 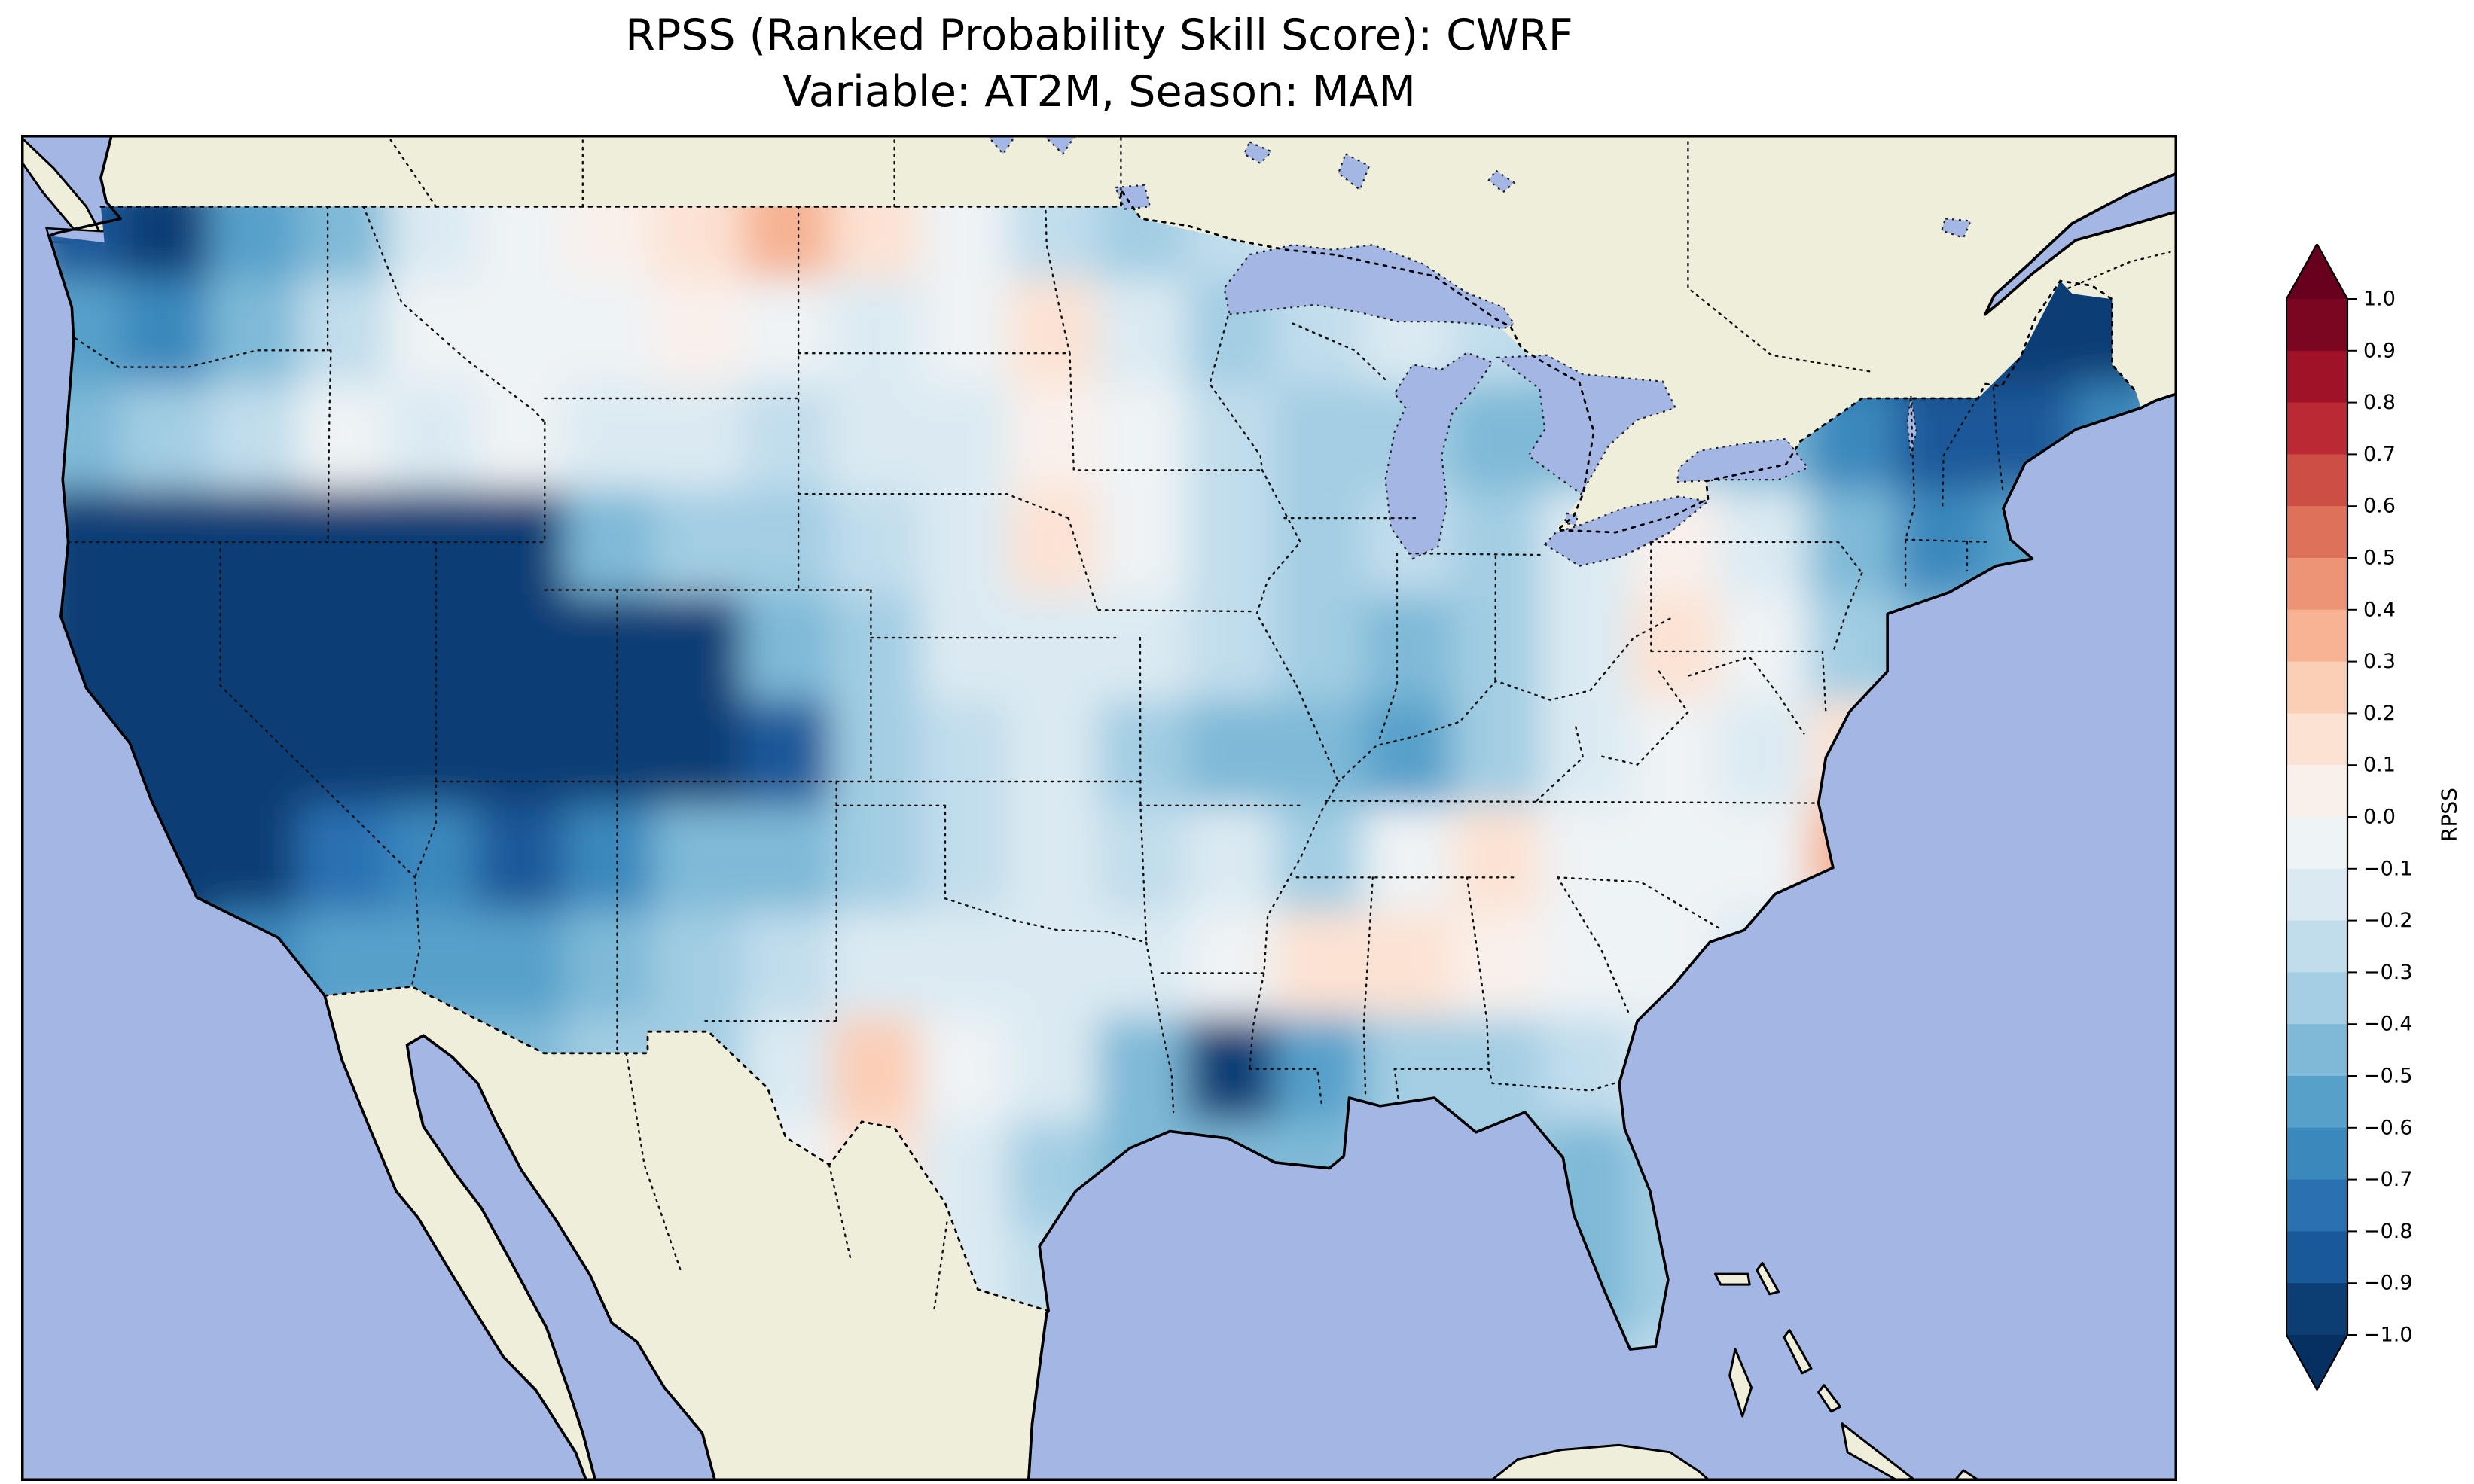 I want to click on colorbar-axis-label: RPSS, so click(x=2449, y=815).